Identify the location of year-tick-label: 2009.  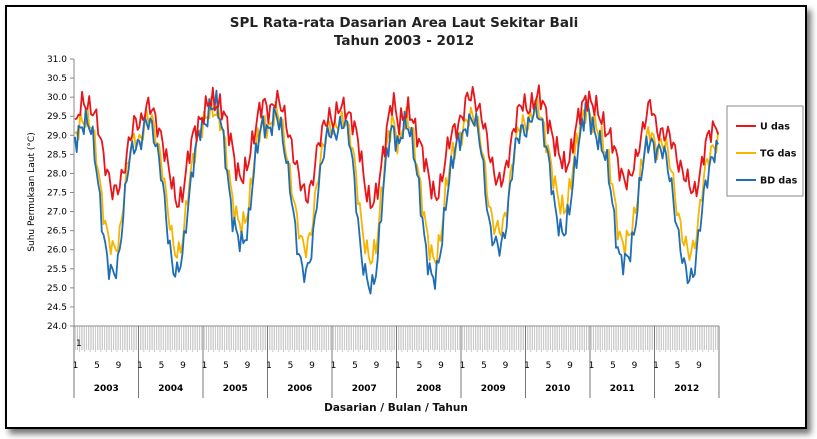
(493, 389).